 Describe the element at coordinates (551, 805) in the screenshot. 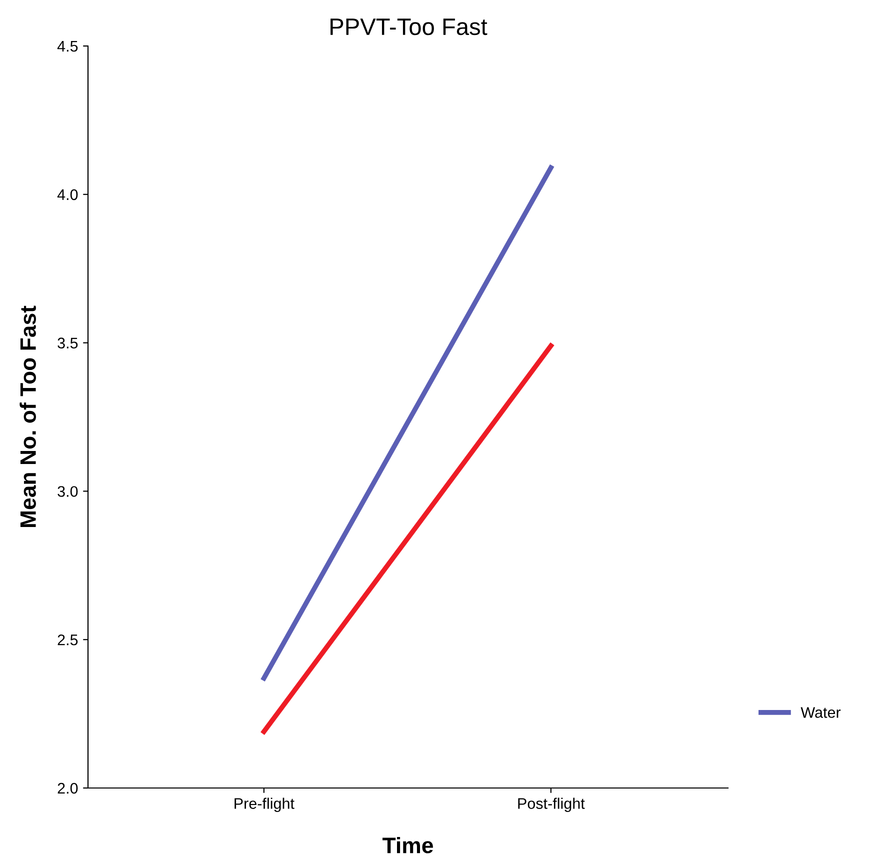

I see `x-tick-label: Post-flight` at that location.